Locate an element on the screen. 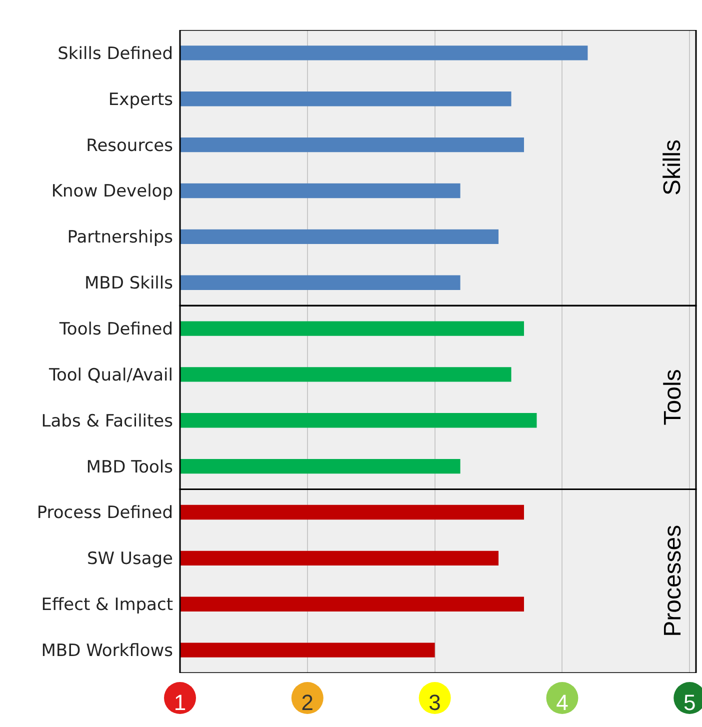 This screenshot has width=702, height=727. y-tick-label: Resources is located at coordinates (130, 146).